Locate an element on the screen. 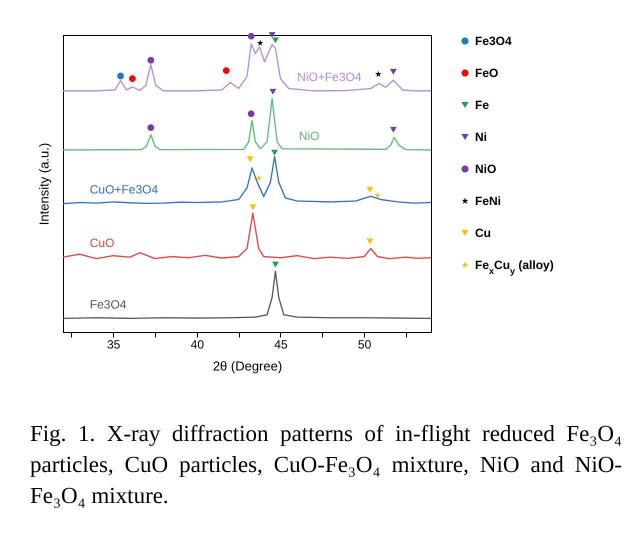 The image size is (630, 535). series-label: CuO is located at coordinates (102, 243).